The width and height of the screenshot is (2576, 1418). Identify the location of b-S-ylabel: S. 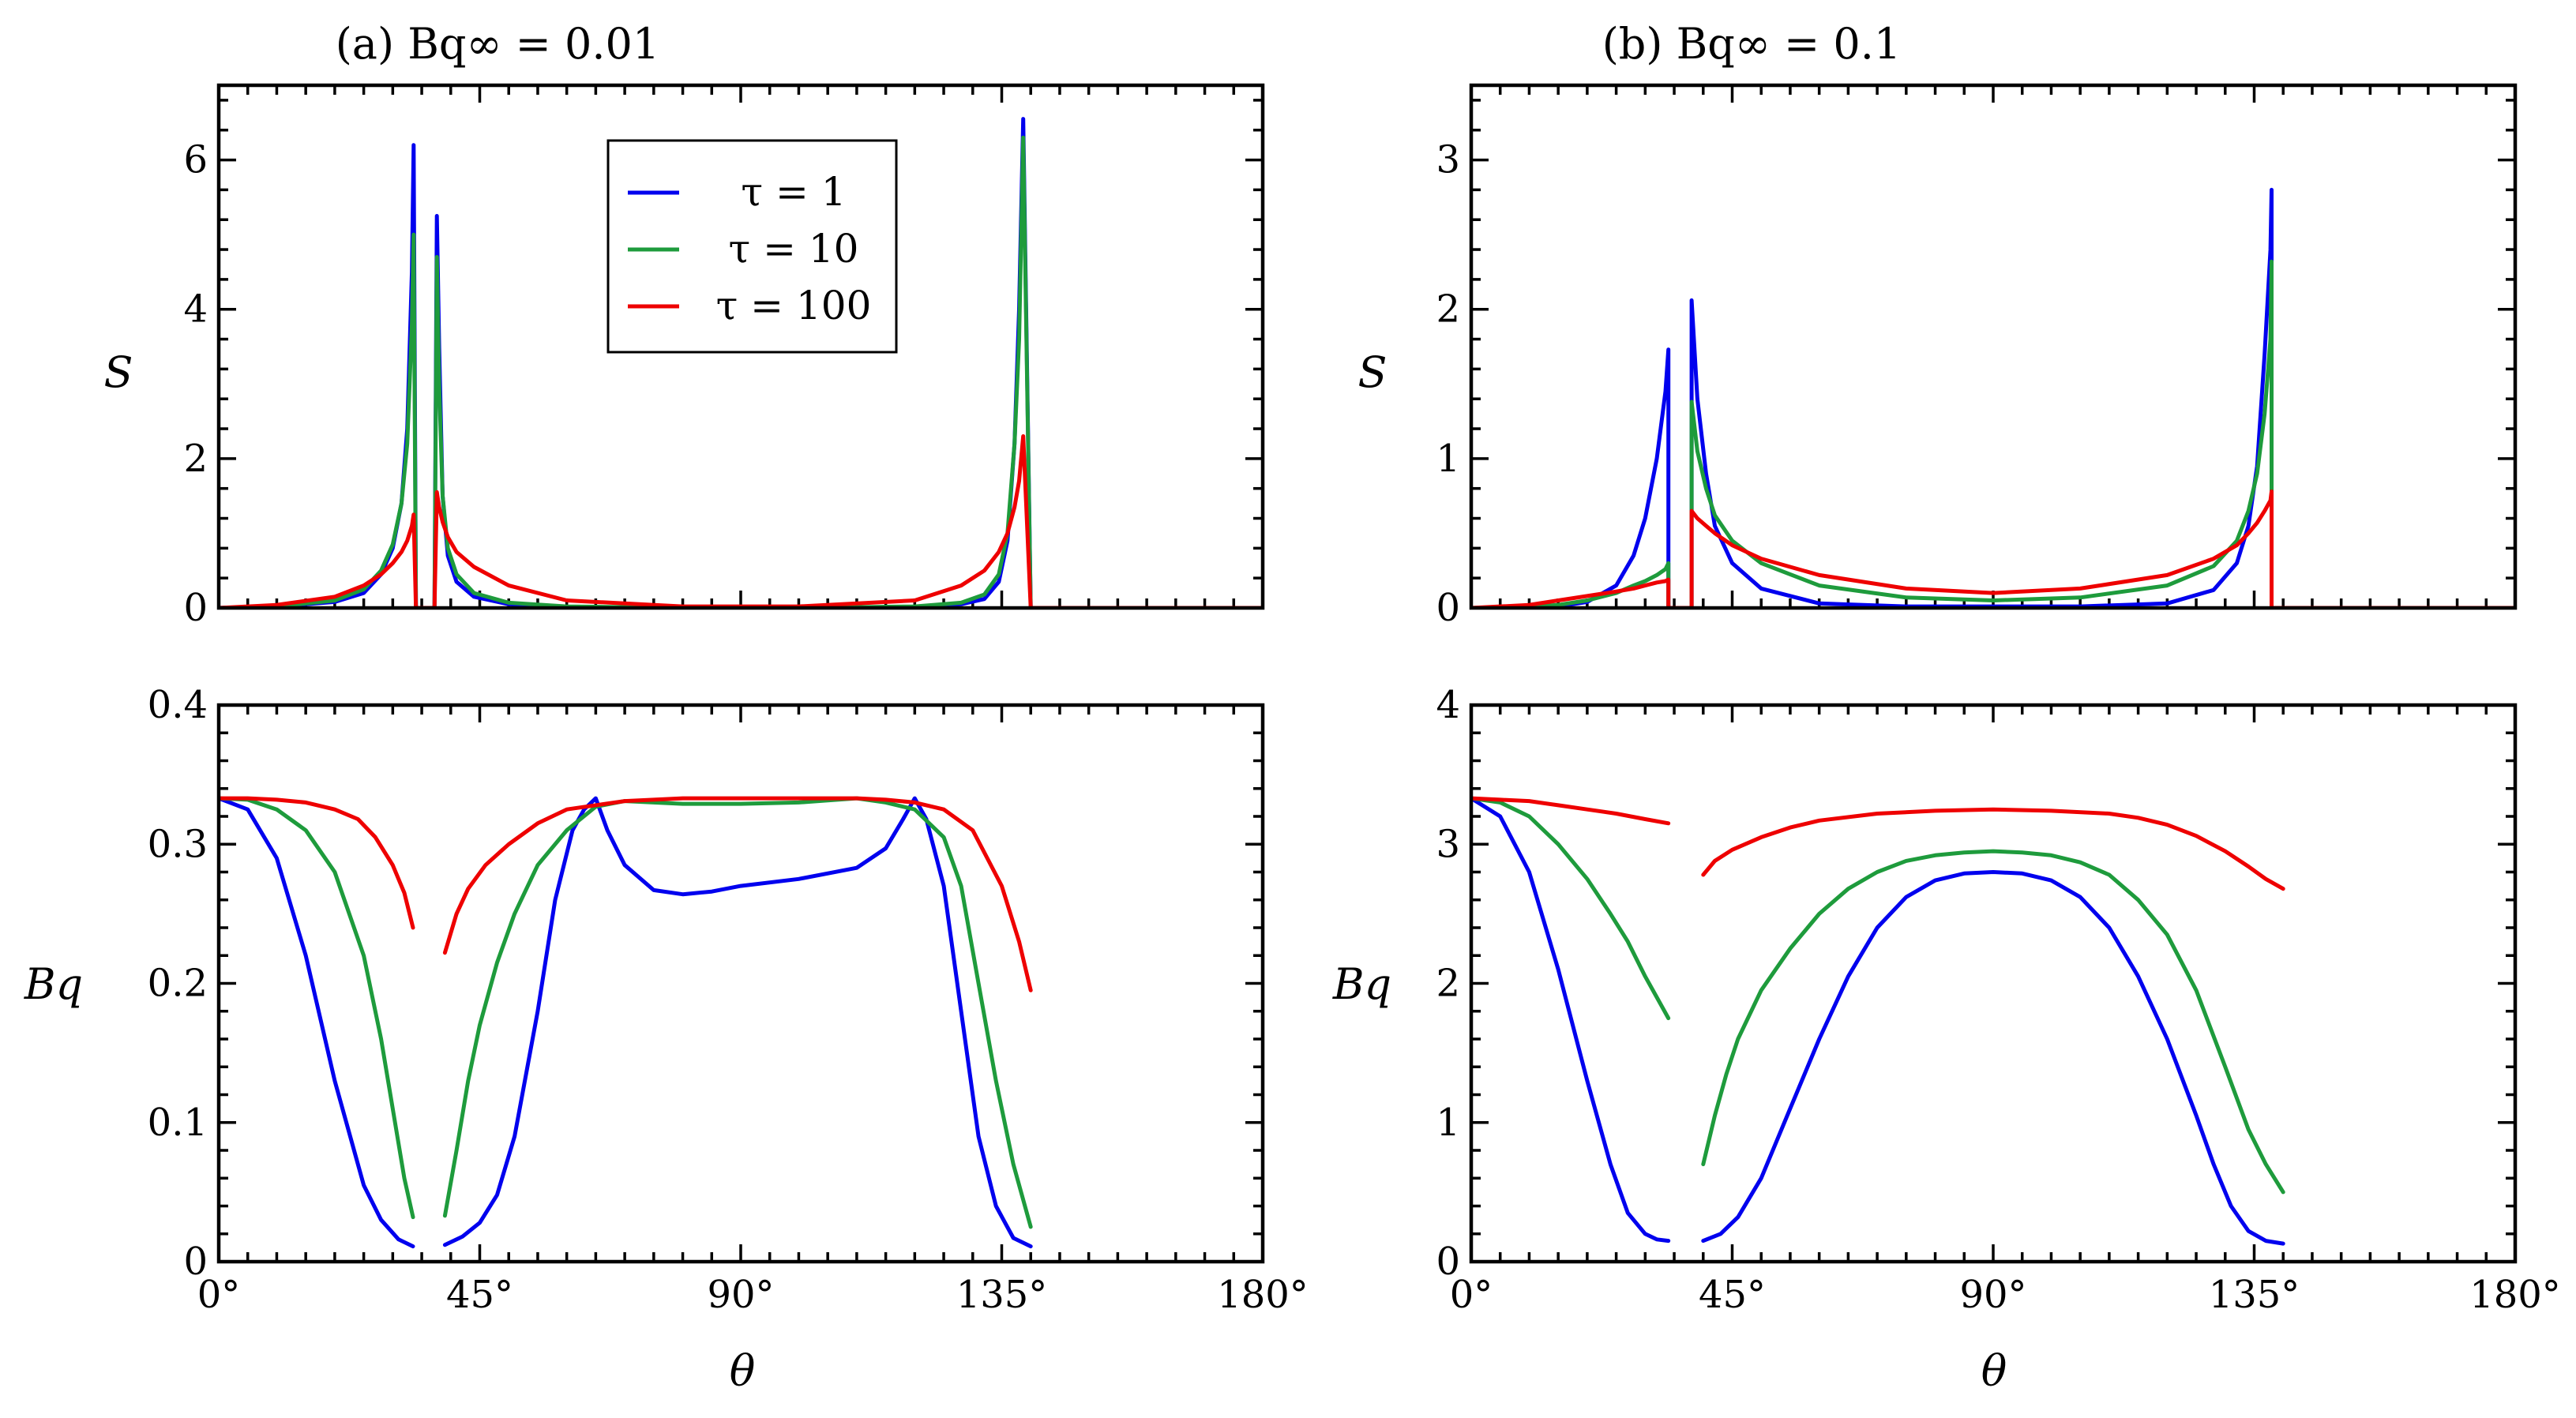
(1373, 372).